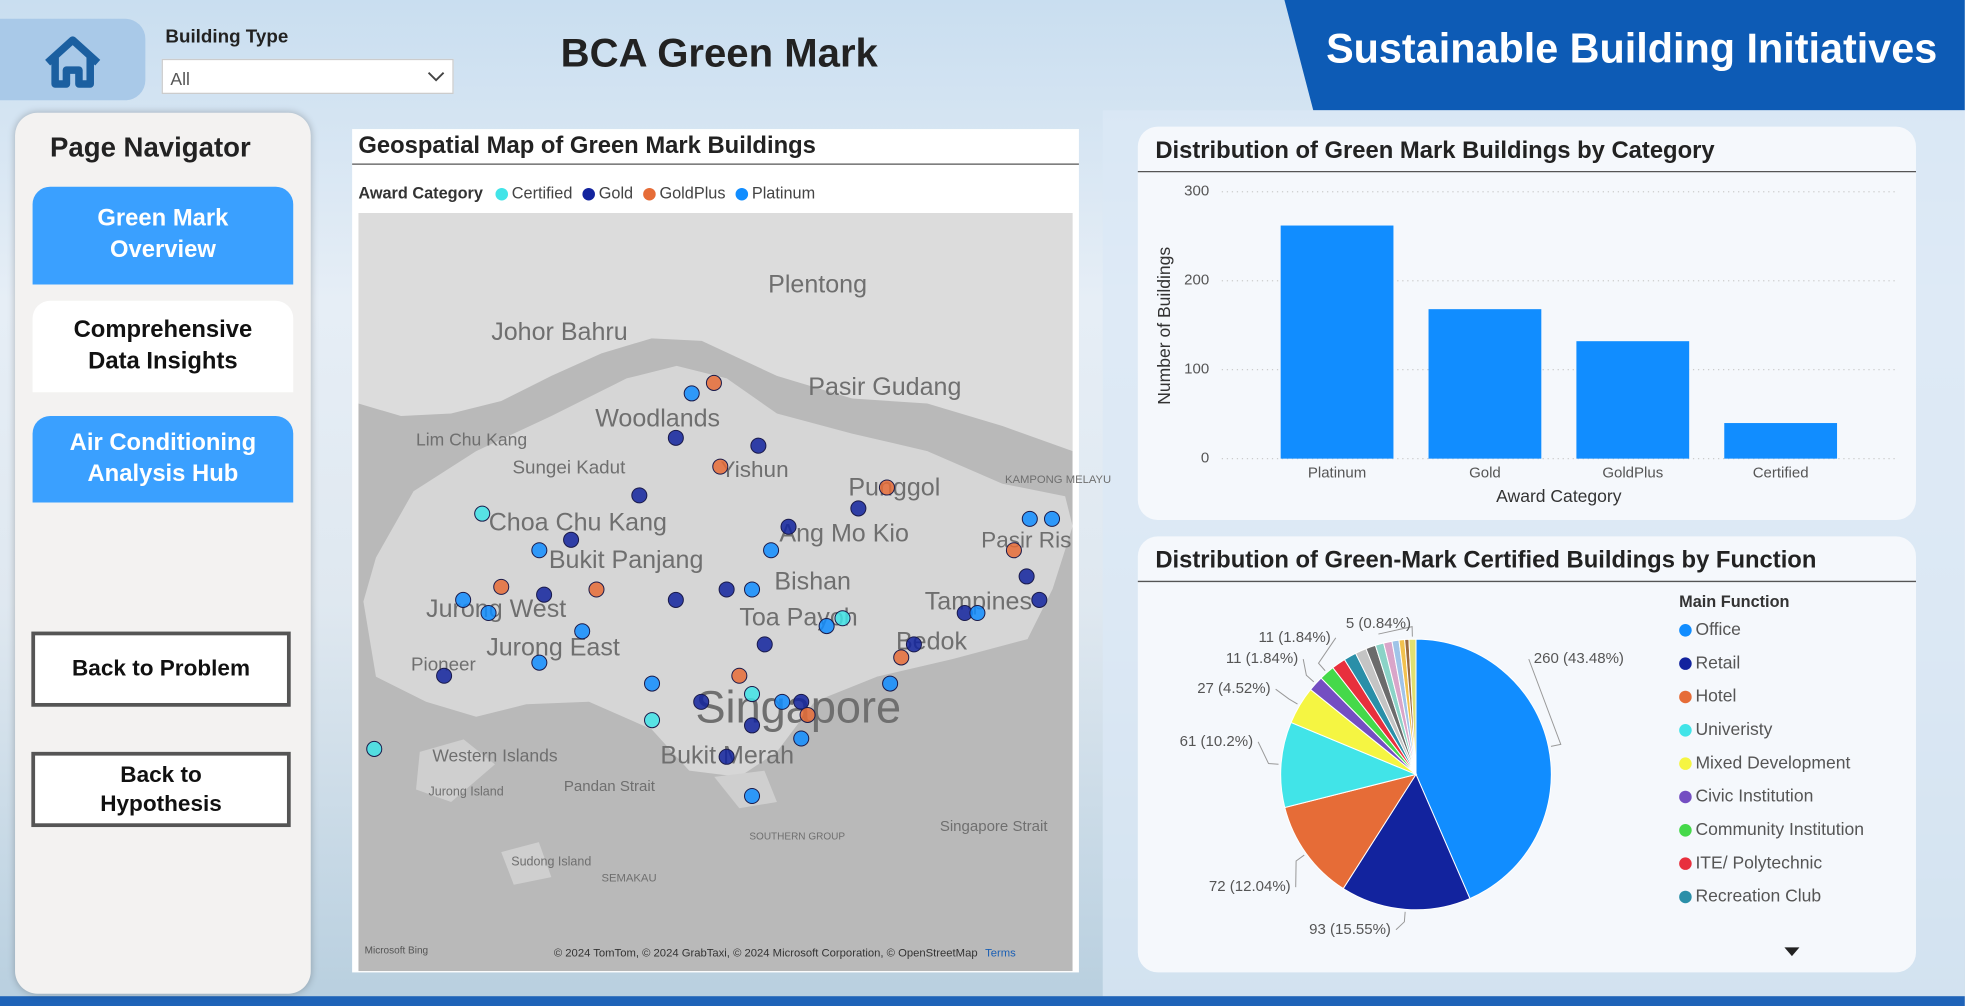 This screenshot has height=1006, width=1965. What do you see at coordinates (163, 235) in the screenshot?
I see `nav-button: Green Mark Overview` at bounding box center [163, 235].